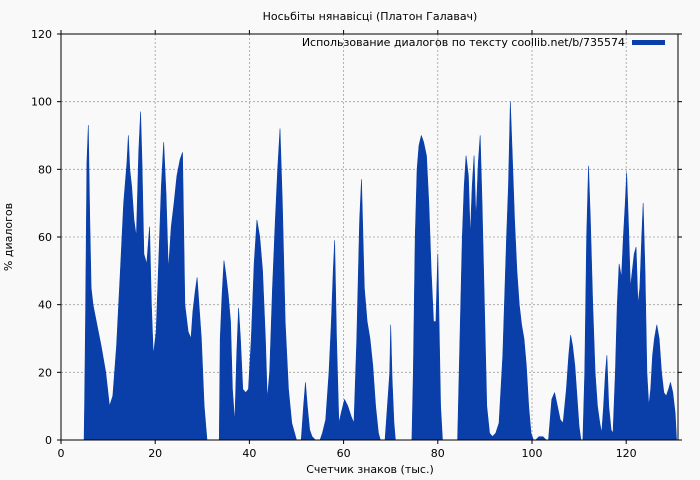  What do you see at coordinates (155, 453) in the screenshot?
I see `x-tick-label: 20` at bounding box center [155, 453].